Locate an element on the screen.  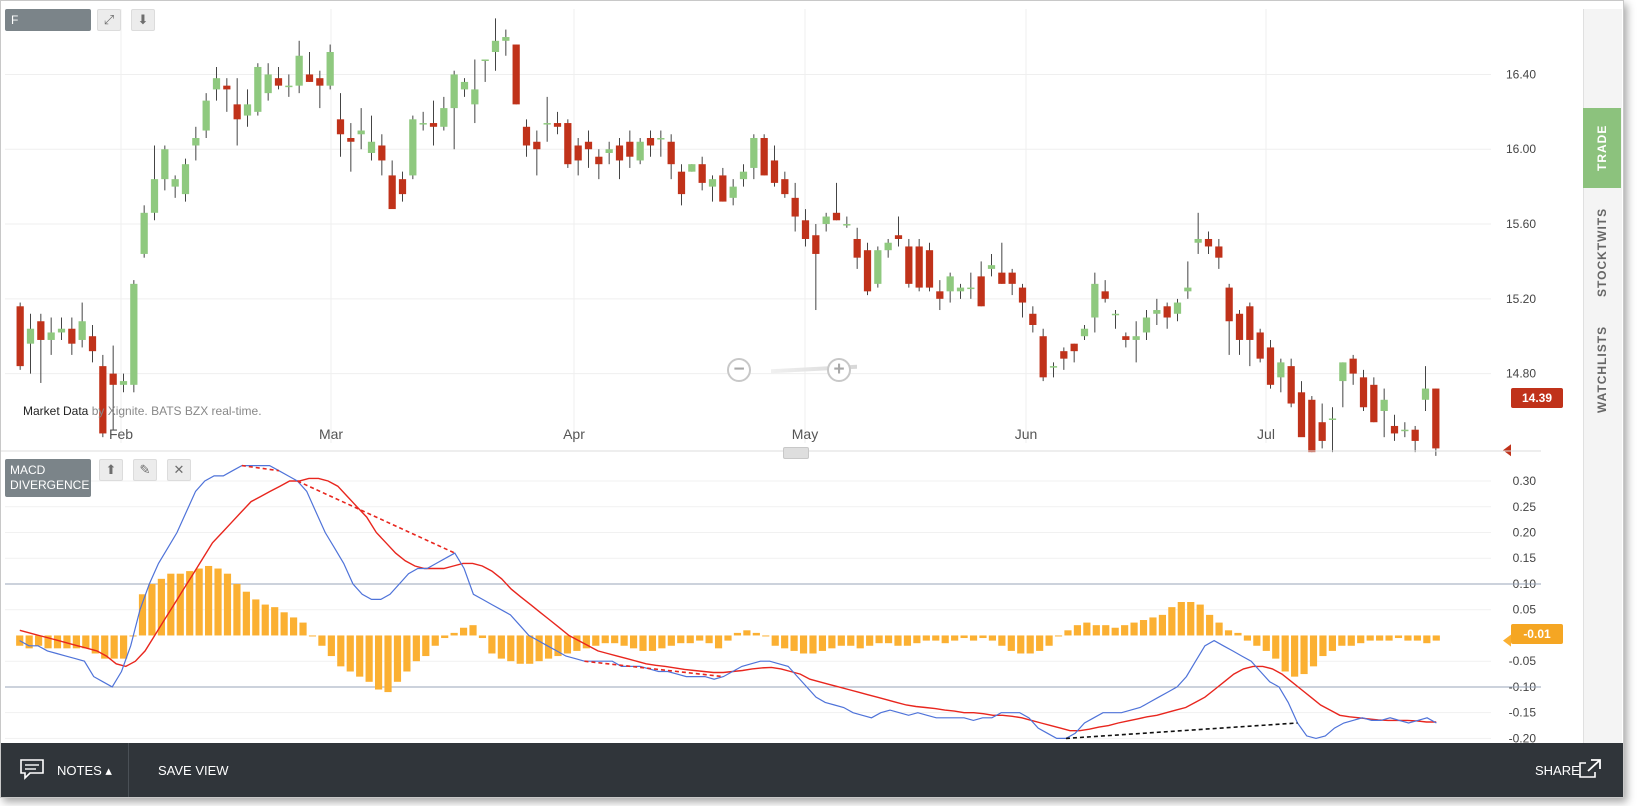
tab-trade: TRADE is located at coordinates (1602, 148).